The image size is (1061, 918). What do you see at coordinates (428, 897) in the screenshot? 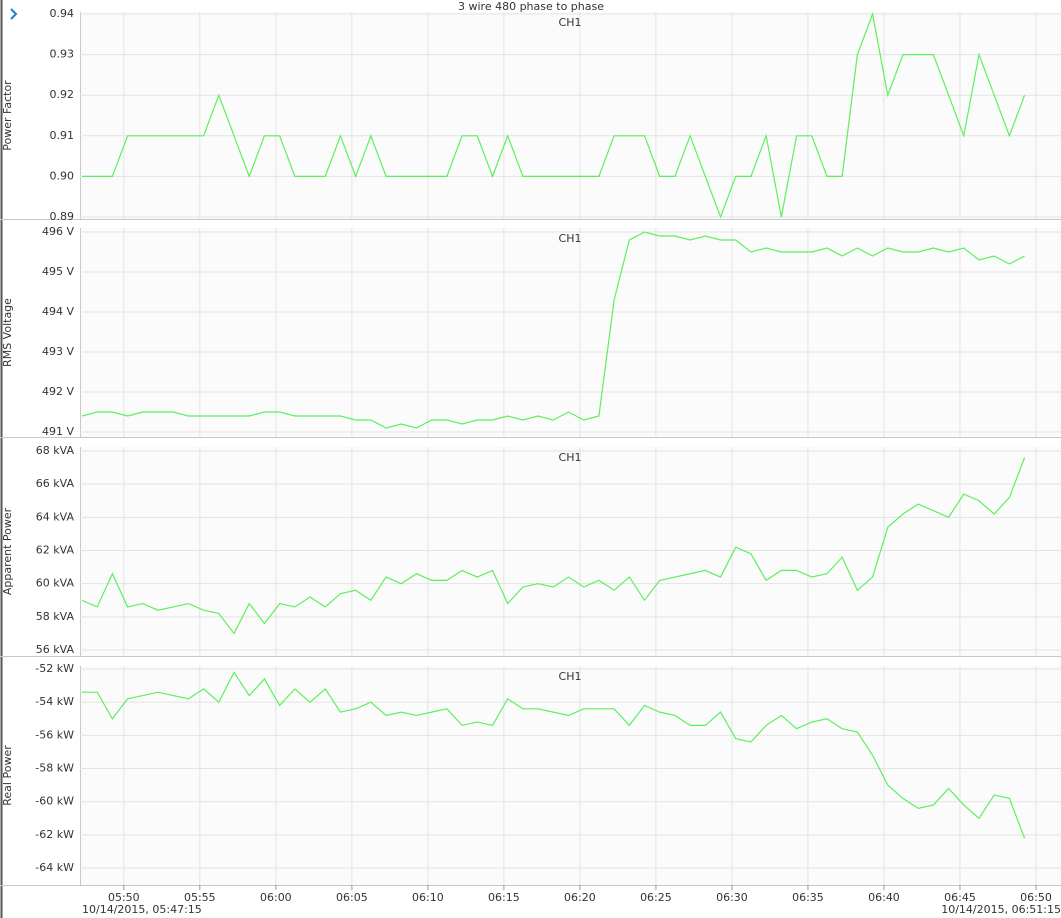
I see `x-tick-label: 06:10` at bounding box center [428, 897].